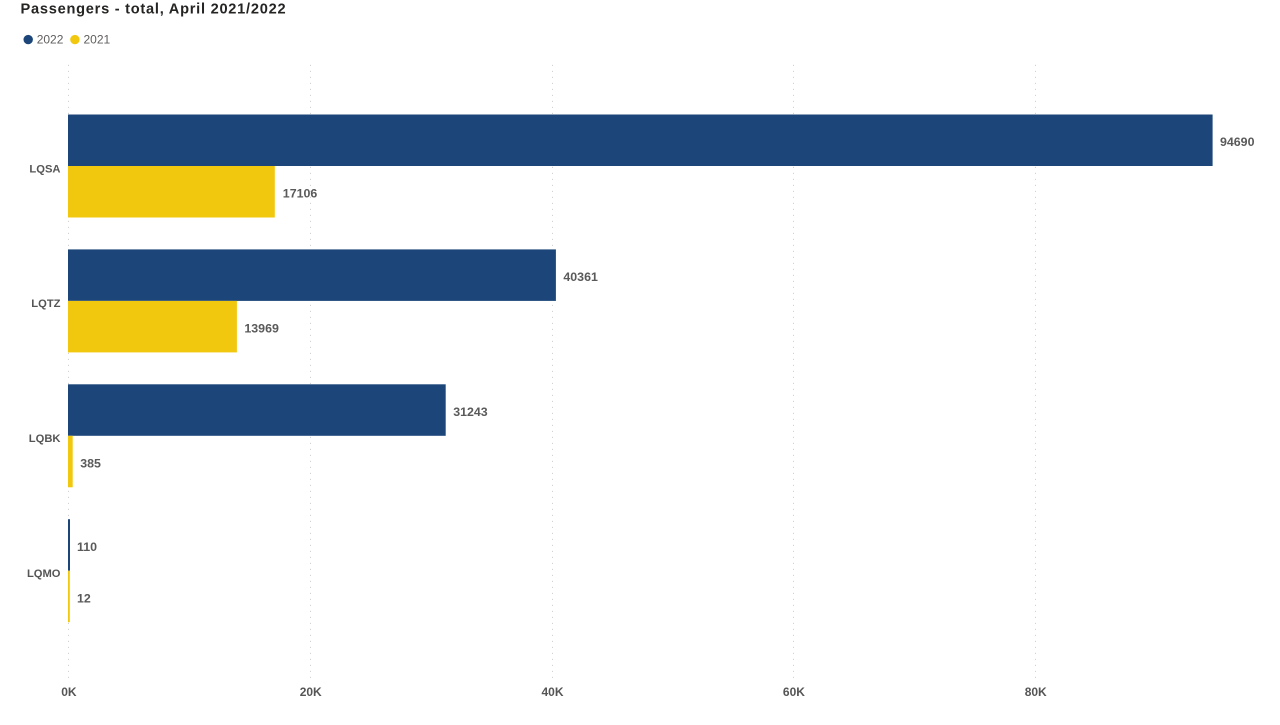 The width and height of the screenshot is (1280, 725). I want to click on svg-text: 40K, so click(552, 692).